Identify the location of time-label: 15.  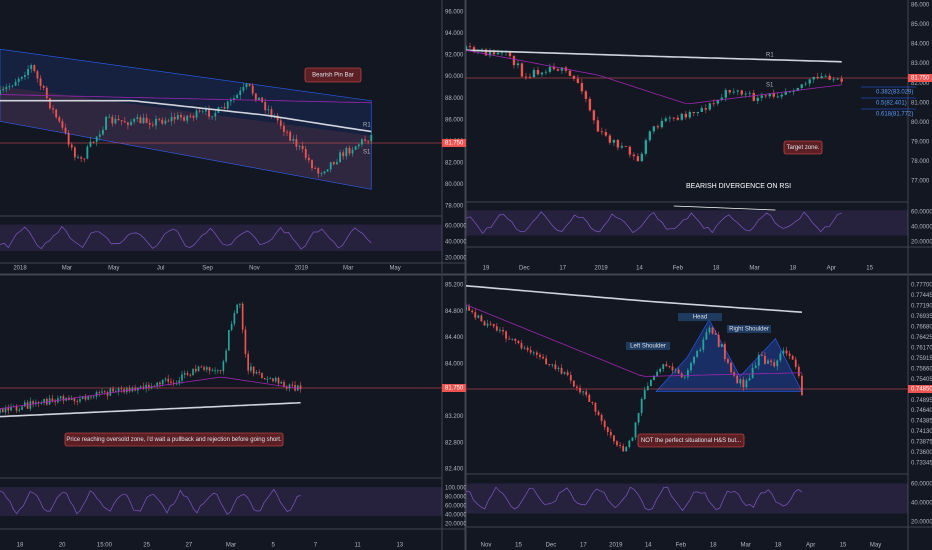
(843, 546).